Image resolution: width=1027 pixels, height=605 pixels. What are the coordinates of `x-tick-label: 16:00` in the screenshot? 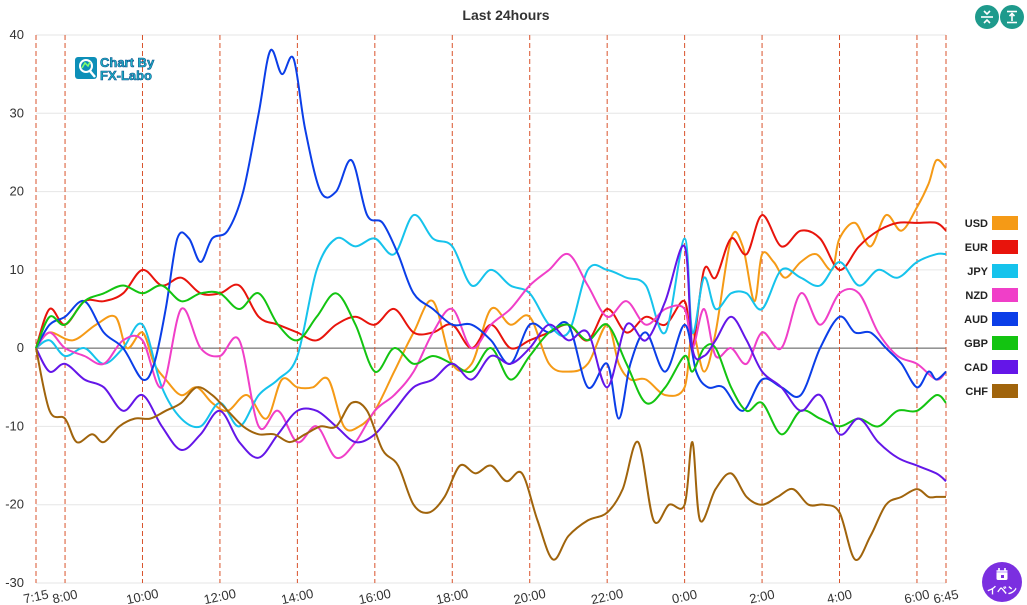 It's located at (374, 595).